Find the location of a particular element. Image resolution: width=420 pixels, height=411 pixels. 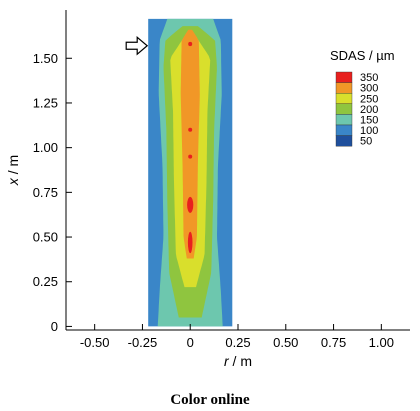

x-tick-label: -0.50 is located at coordinates (95, 342).